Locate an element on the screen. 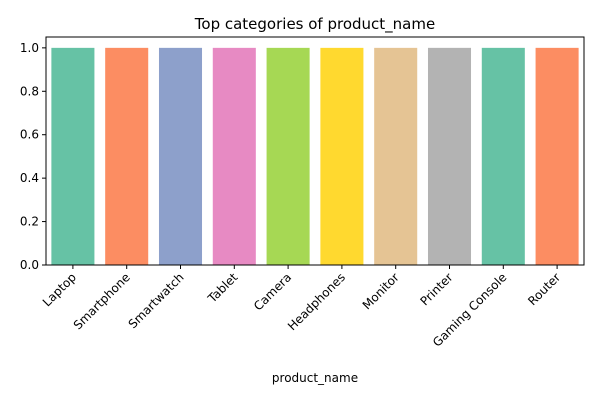 This screenshot has width=600, height=400. y-tick-label: 0.2 is located at coordinates (29, 222).